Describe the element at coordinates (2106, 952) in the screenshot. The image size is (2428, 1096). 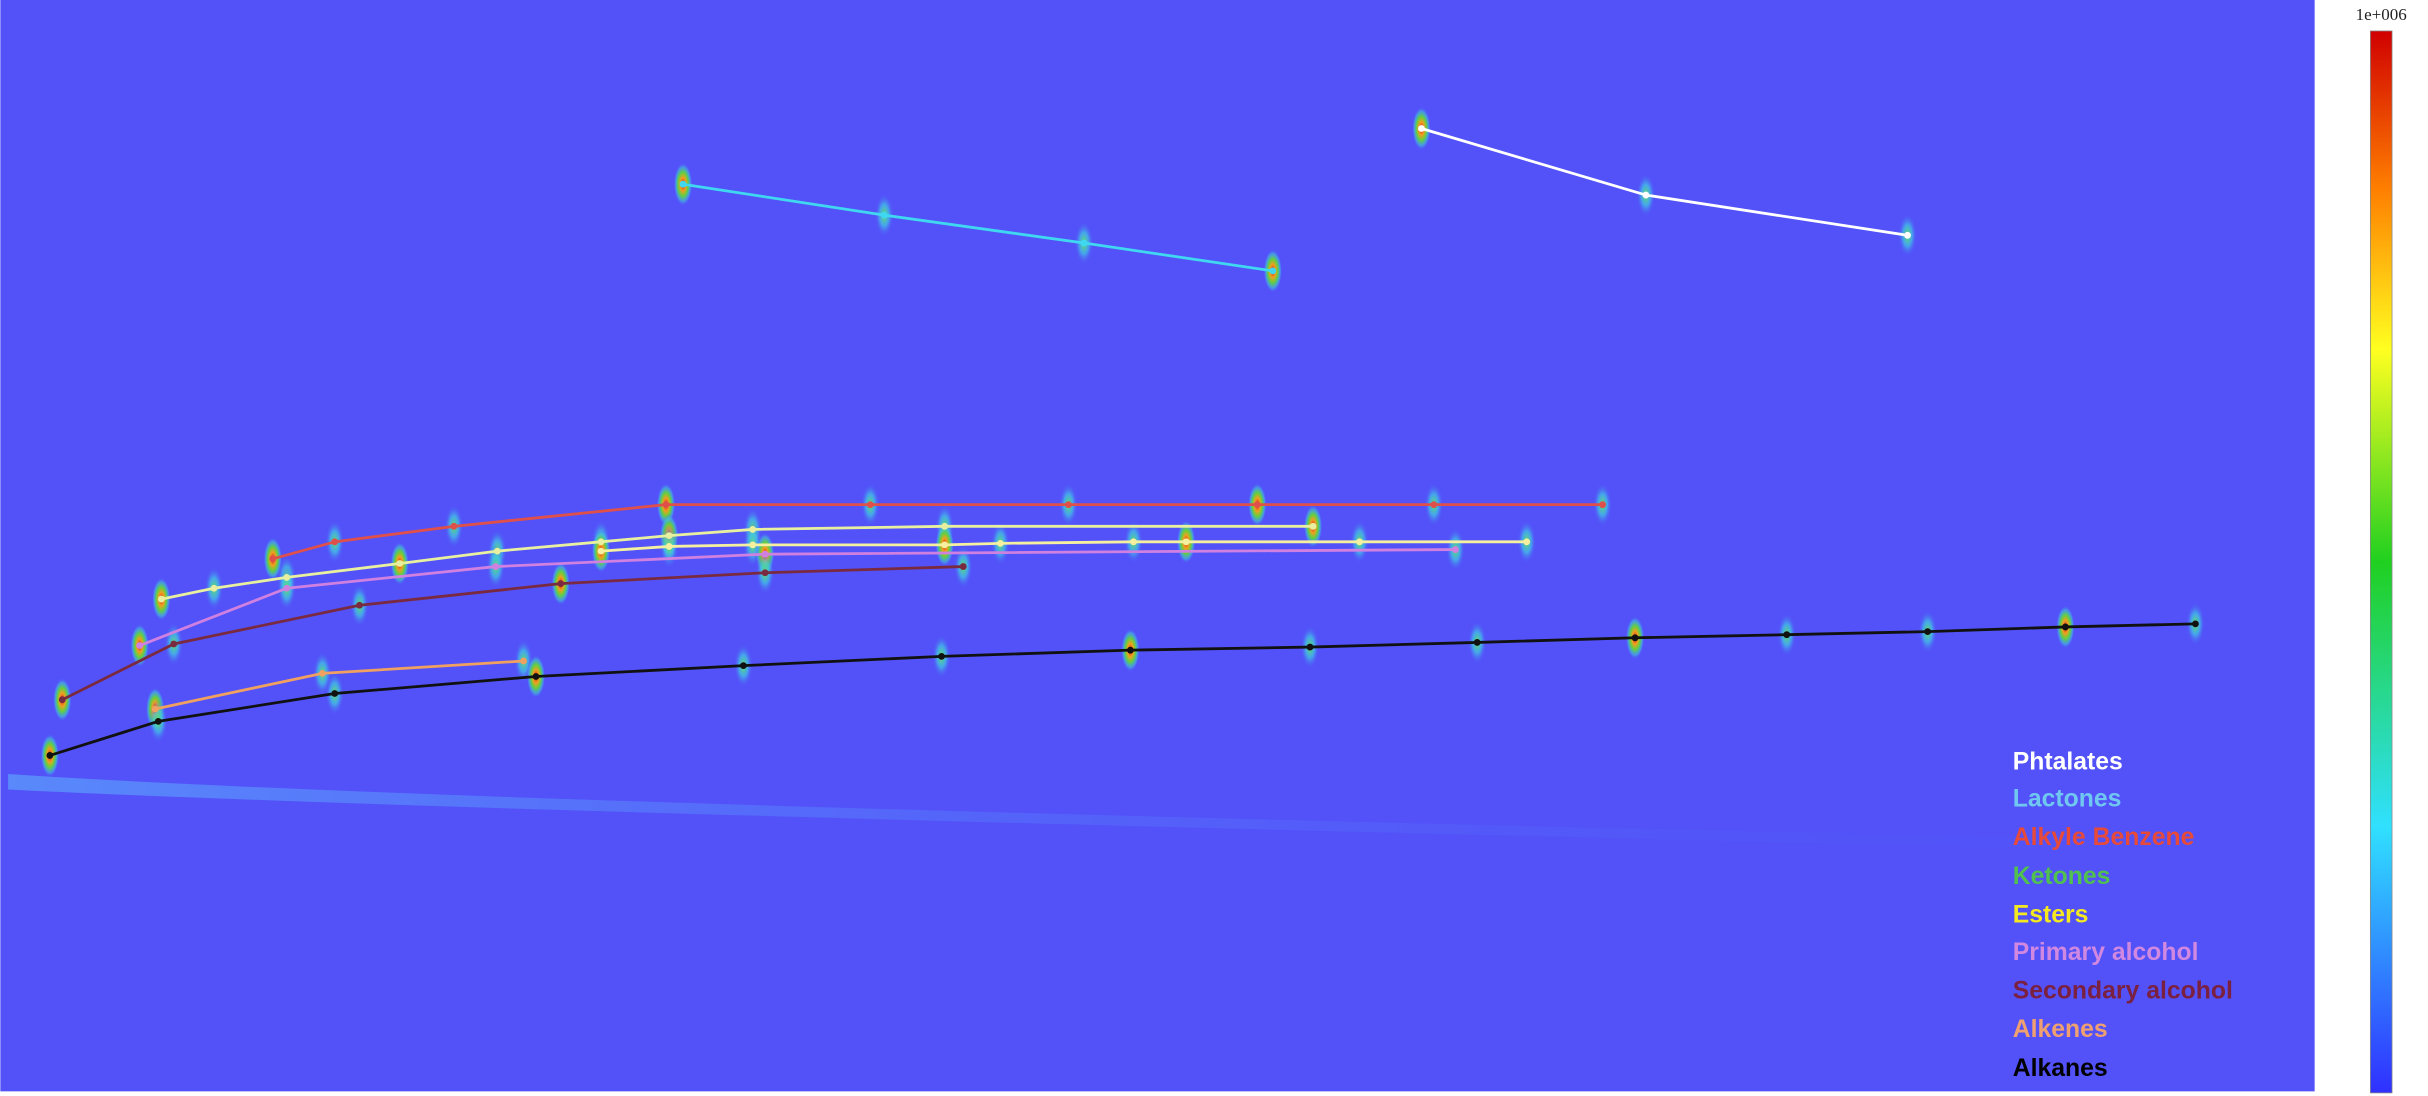
I see `legend-item: Primary alcohol` at that location.